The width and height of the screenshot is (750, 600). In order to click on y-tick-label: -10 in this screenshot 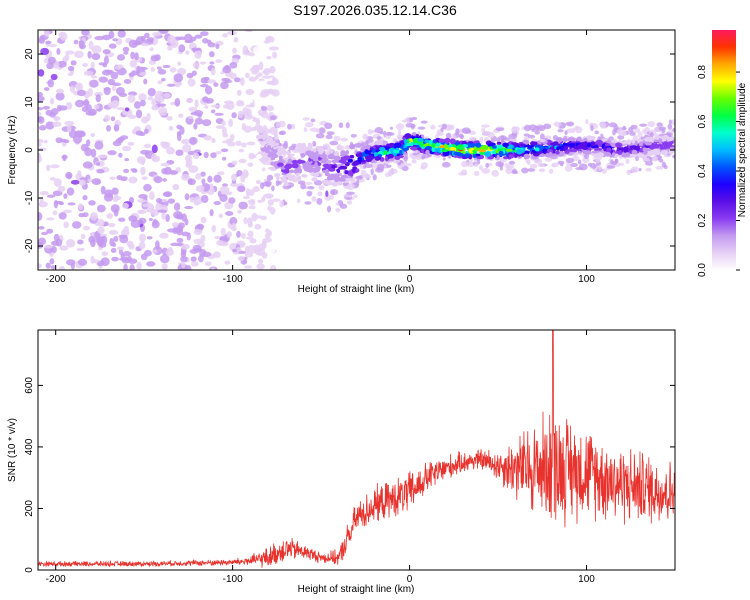, I will do `click(29, 197)`.